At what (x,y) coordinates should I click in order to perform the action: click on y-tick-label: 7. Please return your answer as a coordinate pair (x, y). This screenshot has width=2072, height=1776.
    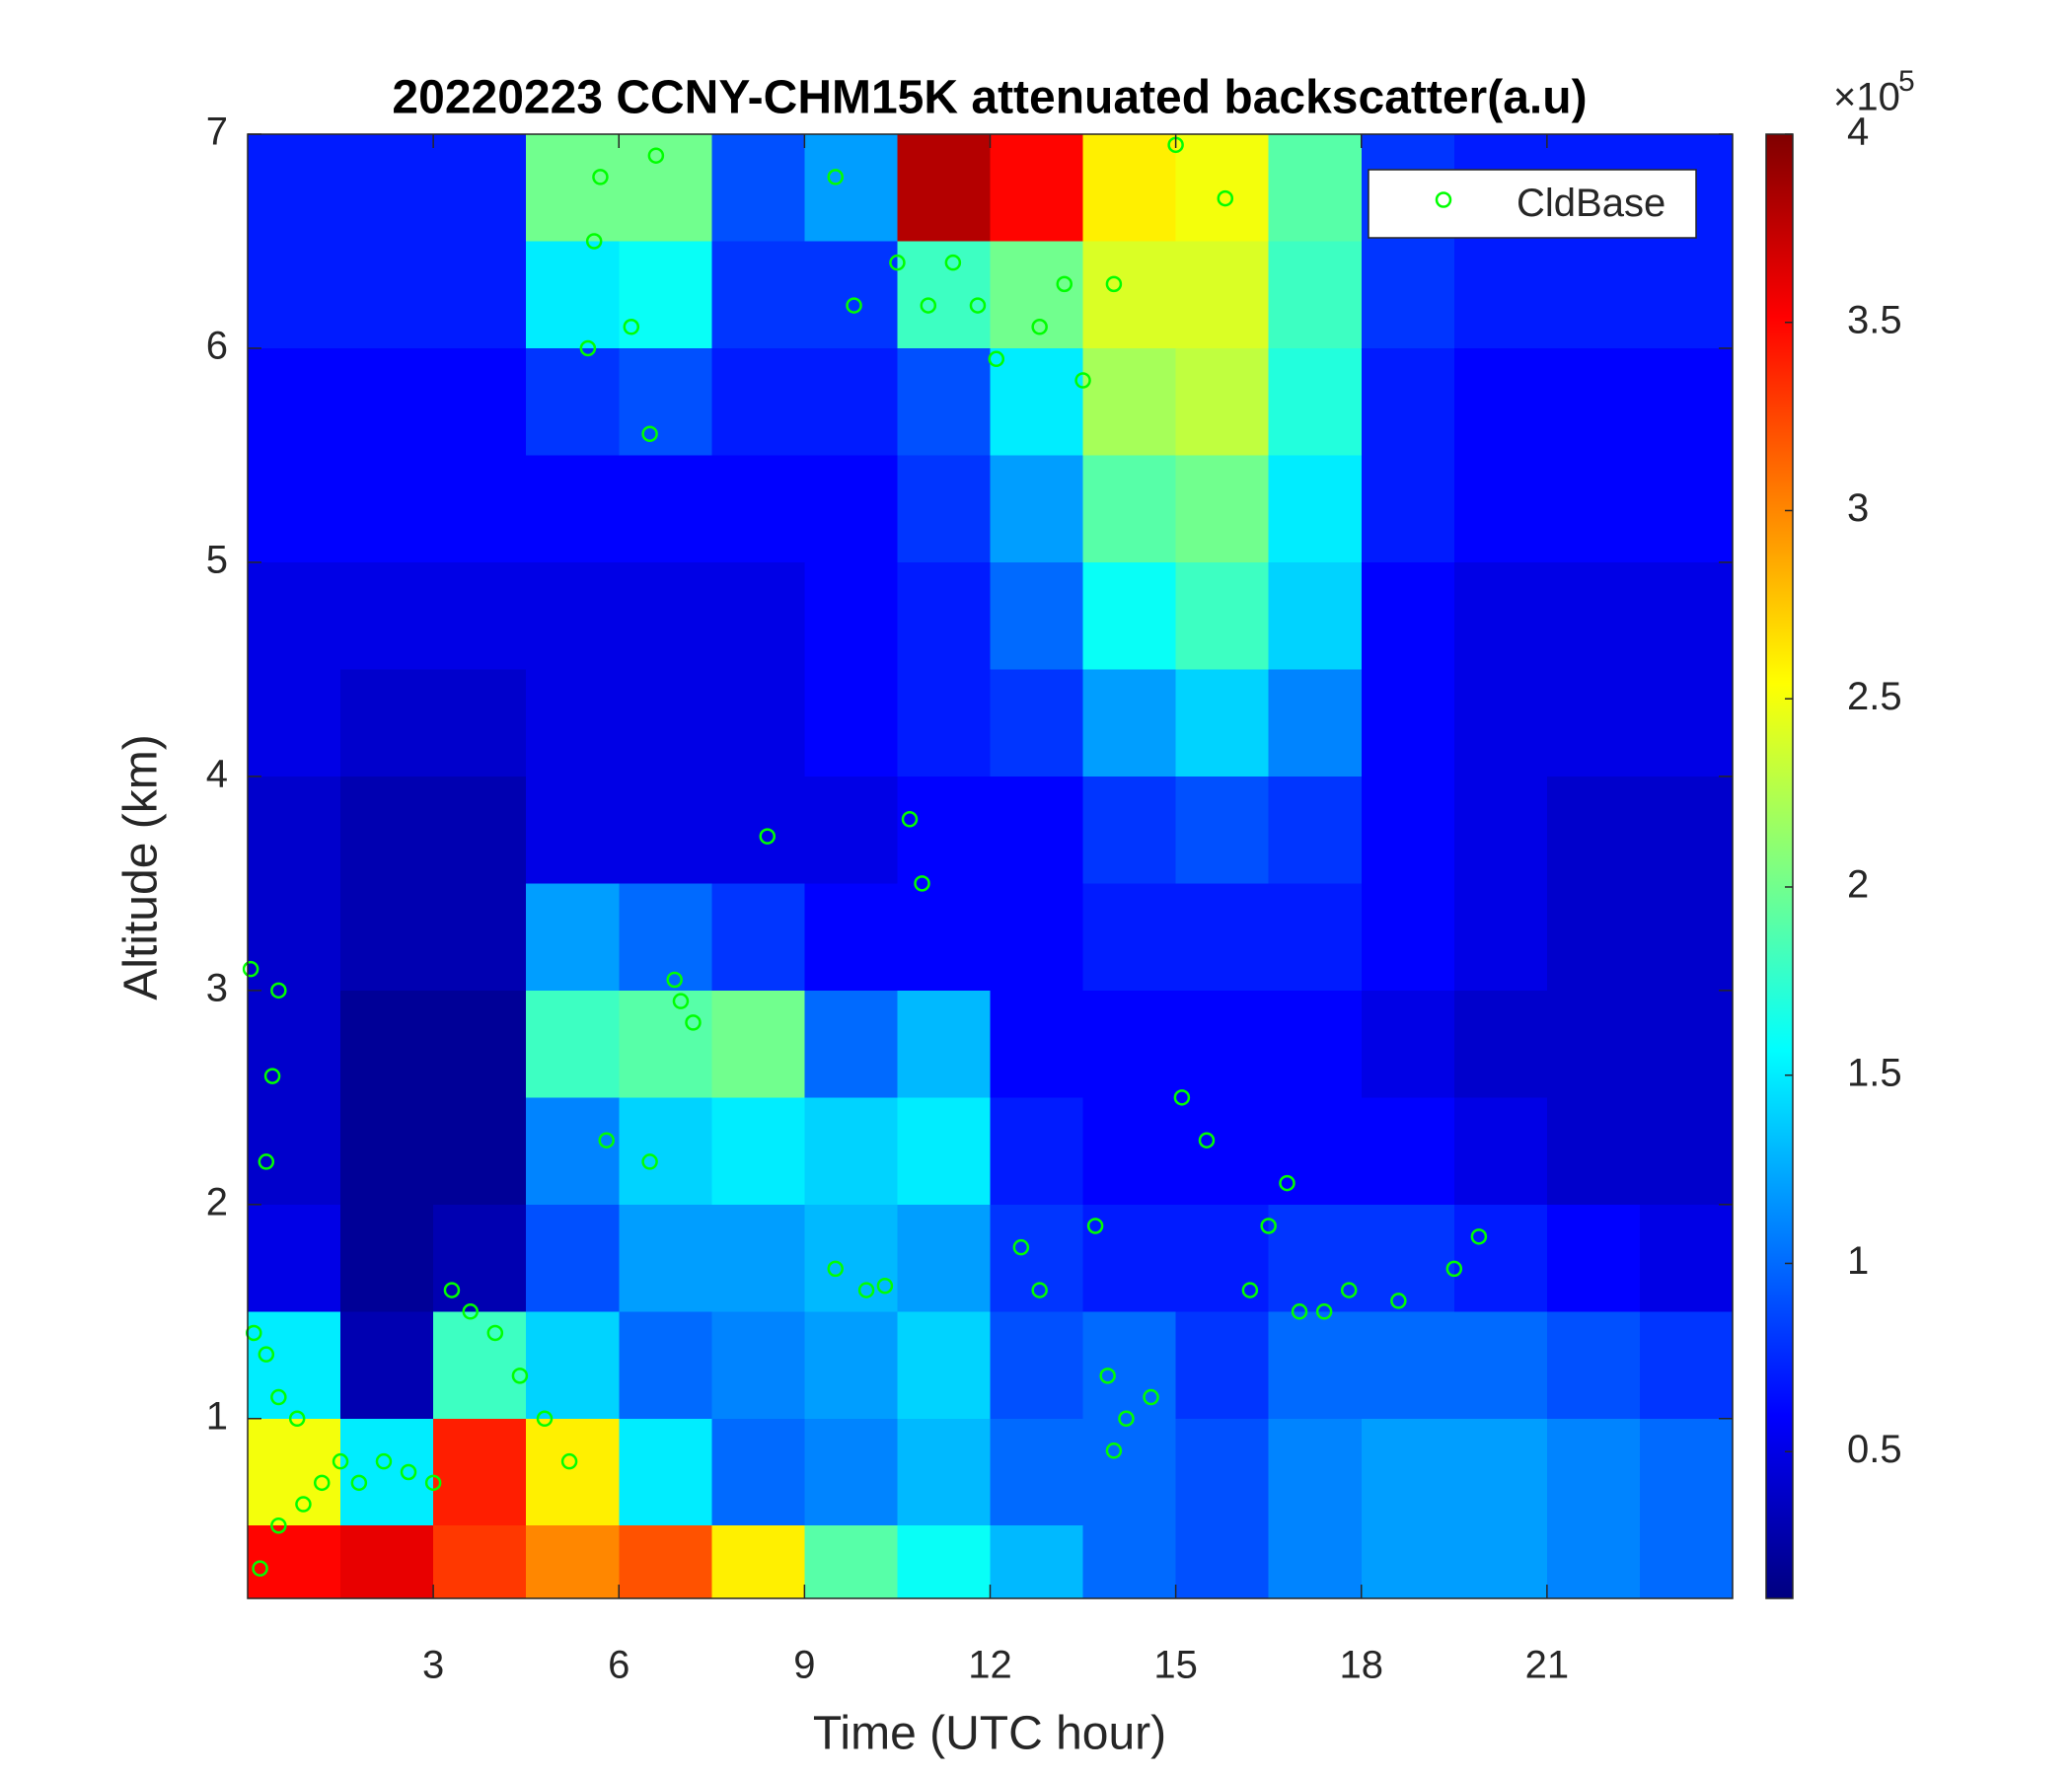
    Looking at the image, I should click on (217, 132).